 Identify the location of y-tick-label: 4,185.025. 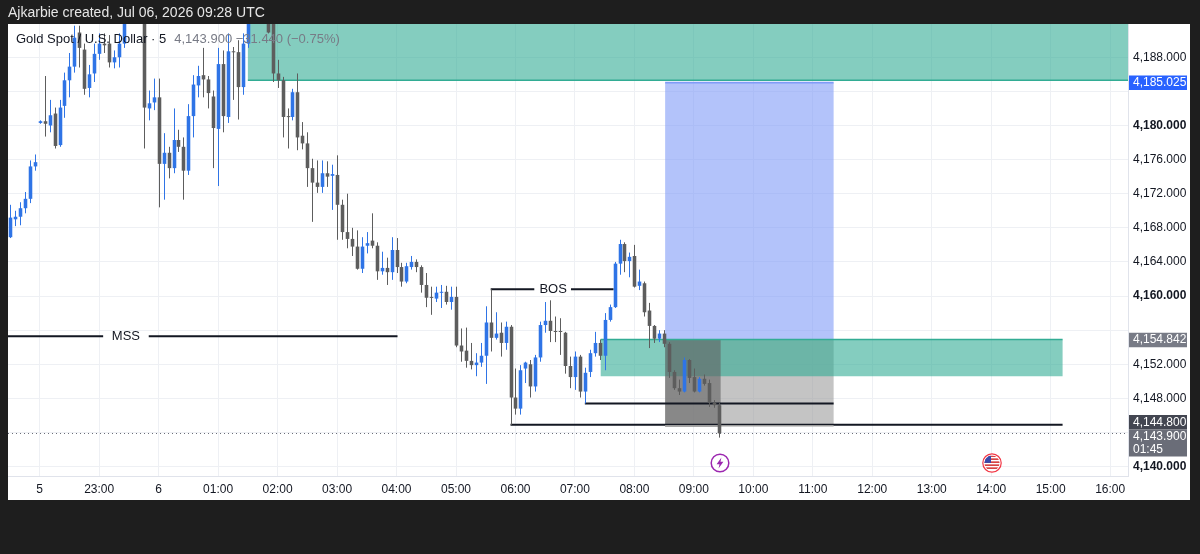
(1160, 81).